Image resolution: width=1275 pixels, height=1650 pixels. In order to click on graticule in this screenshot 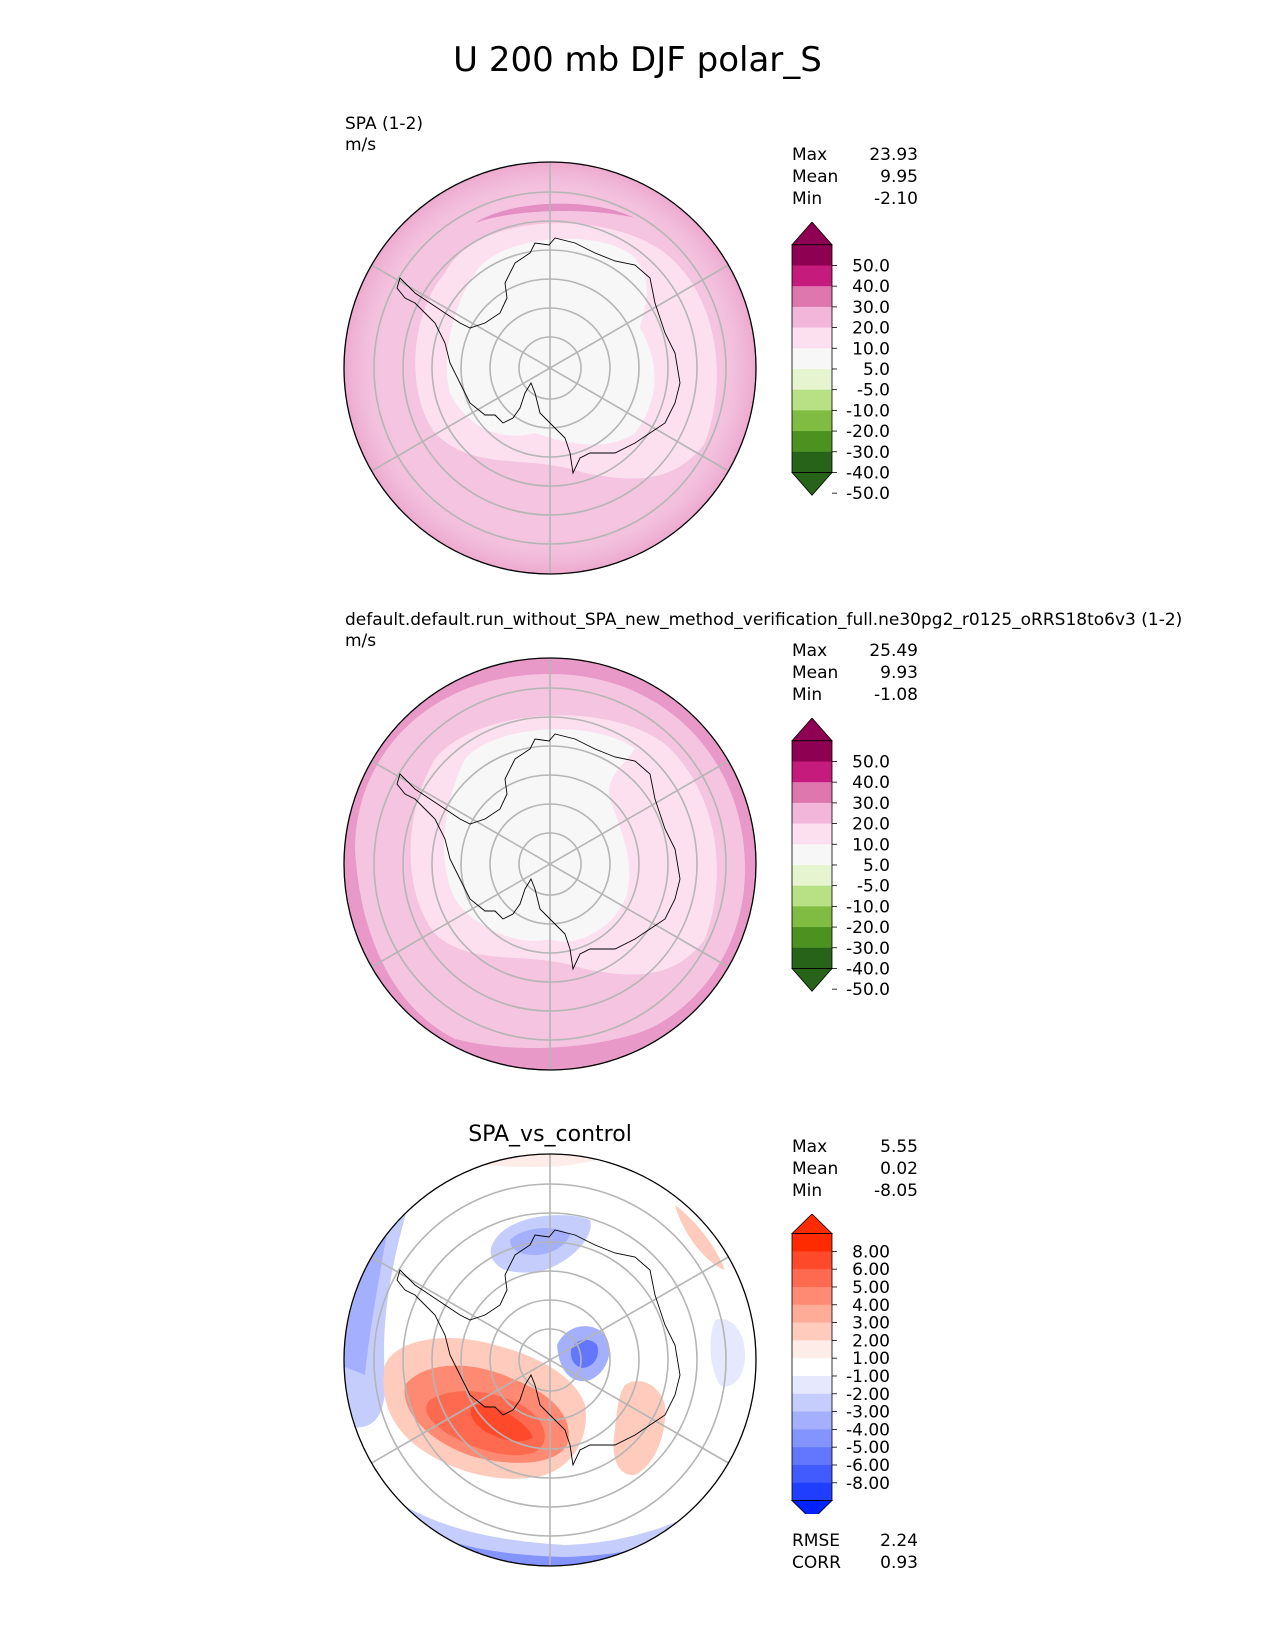, I will do `click(550, 864)`.